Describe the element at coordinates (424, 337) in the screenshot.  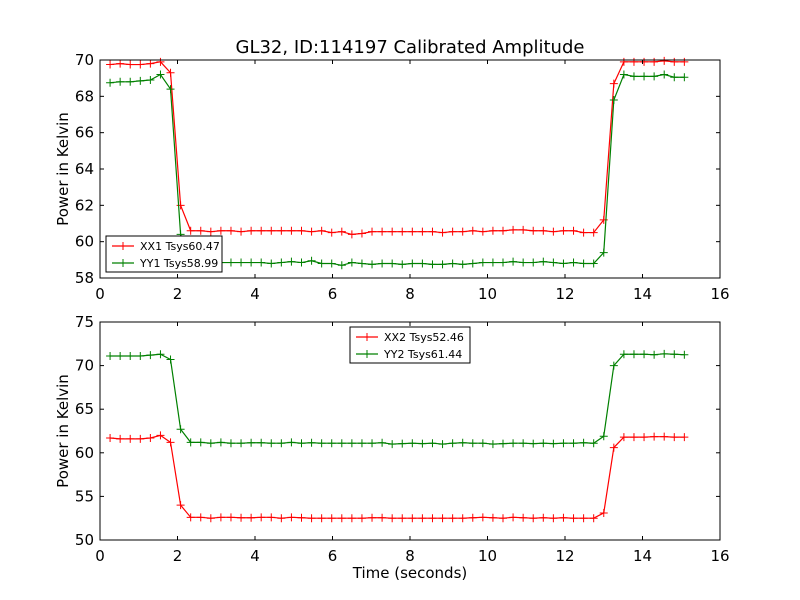
I see `legend-label: XX2 Tsys52.46` at that location.